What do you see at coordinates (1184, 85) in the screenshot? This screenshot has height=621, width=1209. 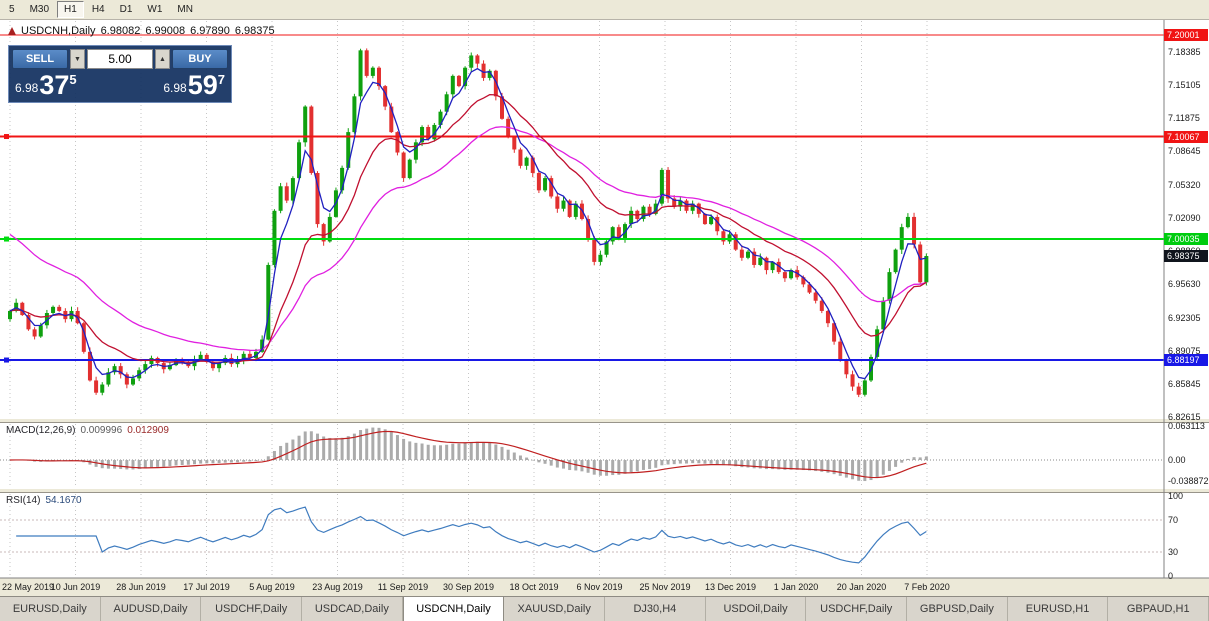 I see `price-axis-label: 7.15105` at bounding box center [1184, 85].